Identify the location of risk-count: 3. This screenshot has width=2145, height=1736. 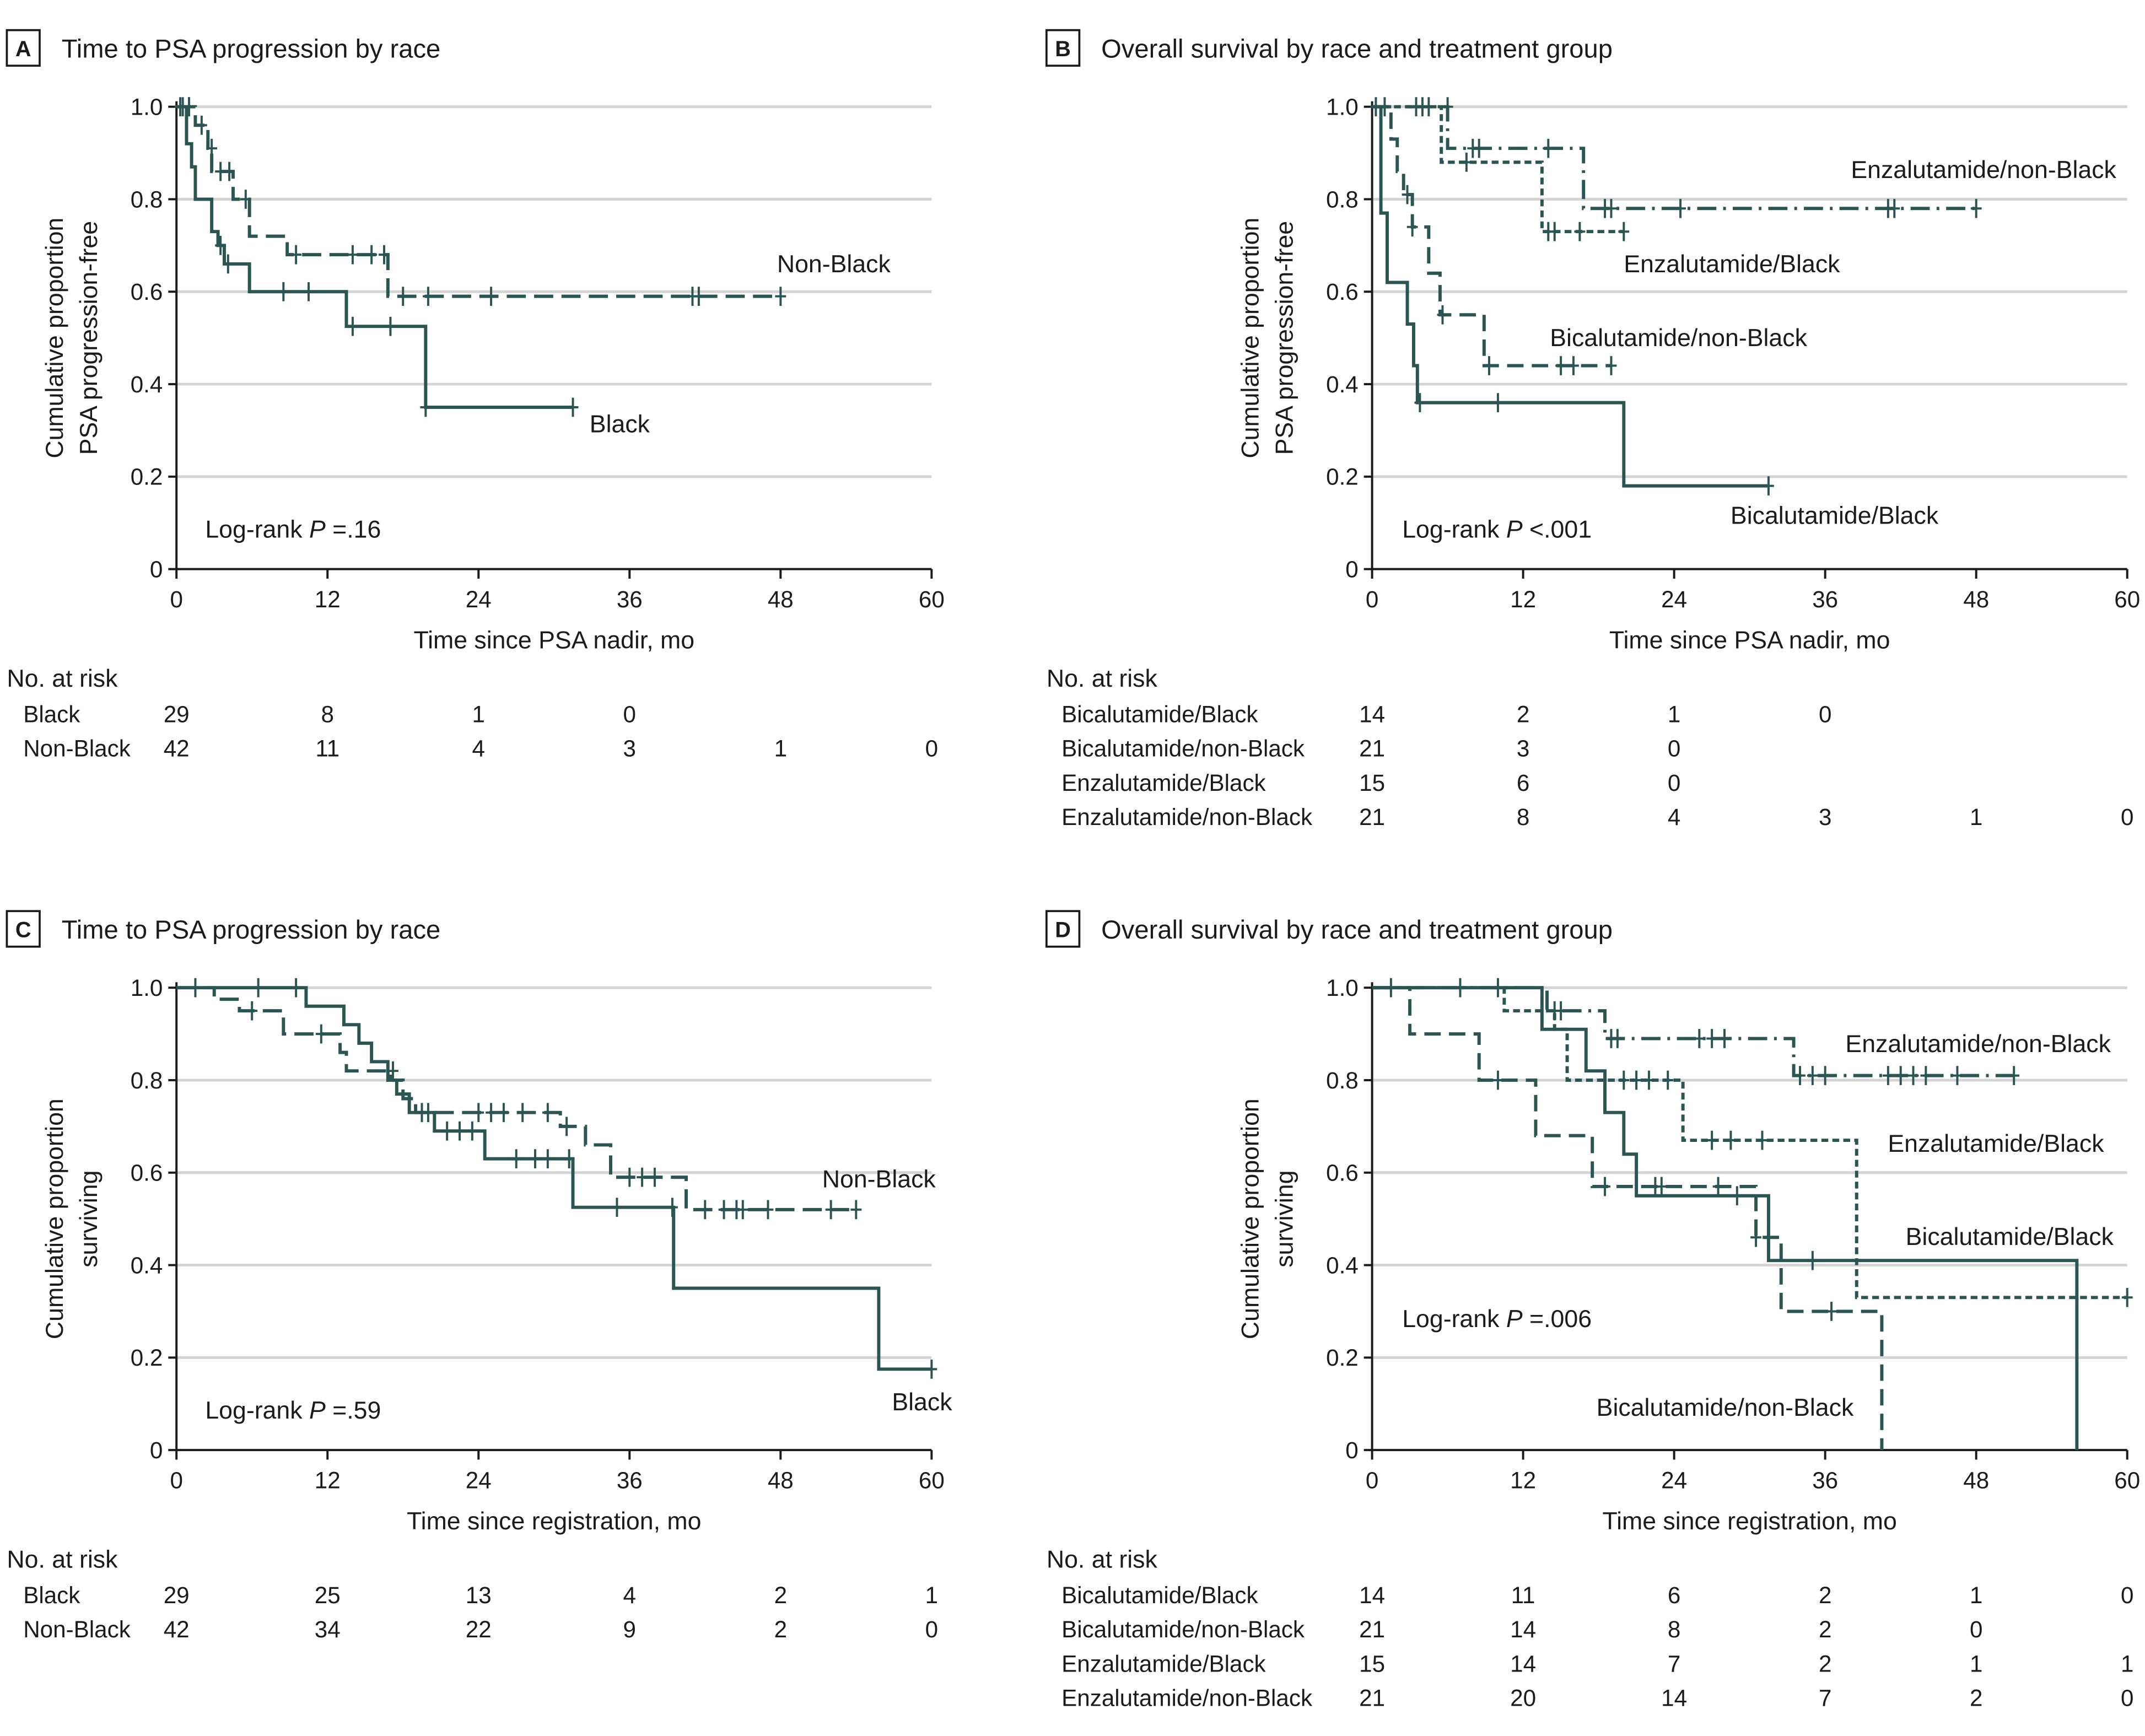
(629, 749).